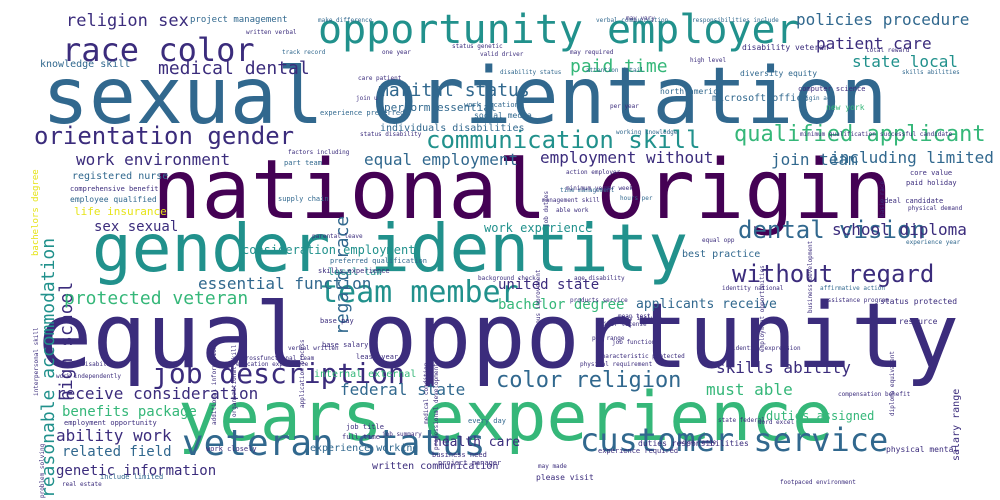 The image size is (1000, 500). I want to click on word-employee-qualified: employee qualified, so click(113, 199).